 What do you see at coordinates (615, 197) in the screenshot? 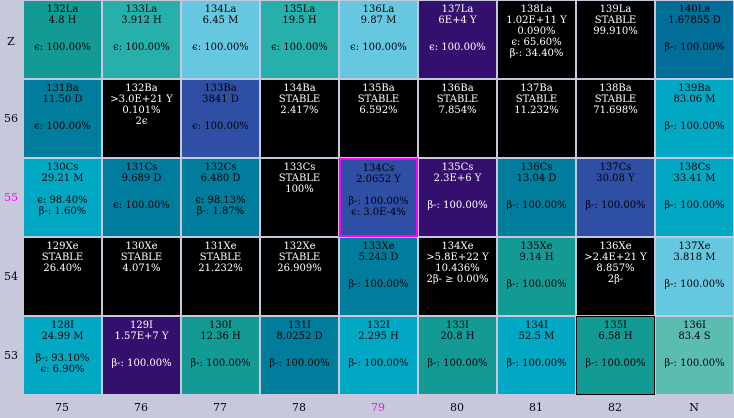
I see `nuclide-cell-137cs: 137Cs 30.08 Y β-: 100.00%` at bounding box center [615, 197].